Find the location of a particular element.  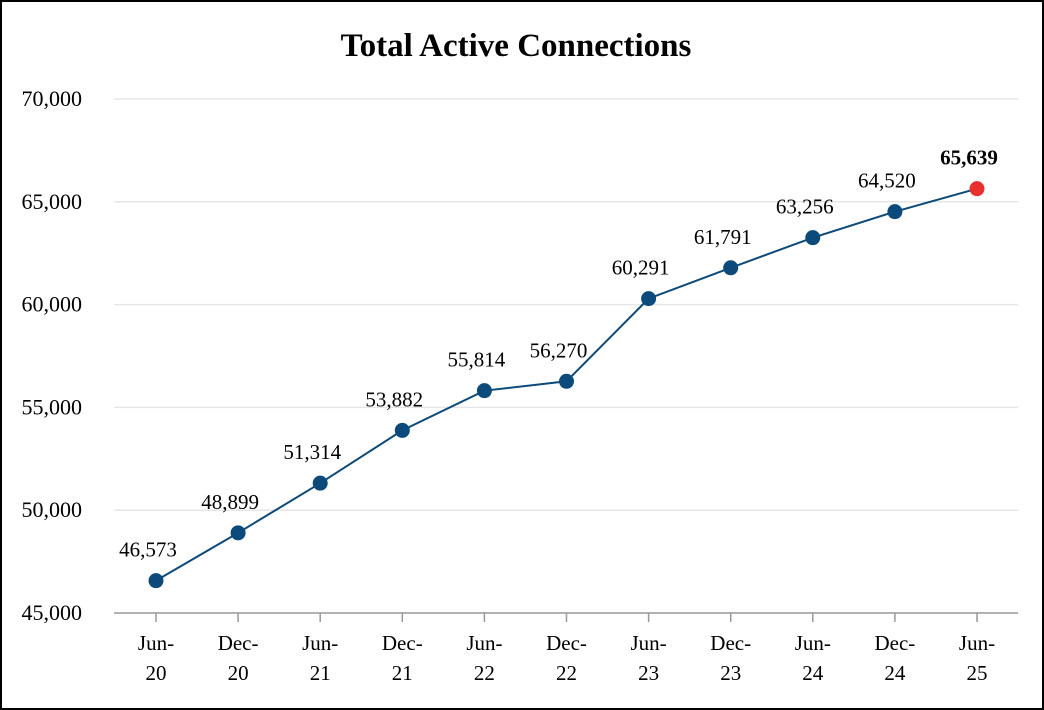

x-tick-label: Dec-22 is located at coordinates (566, 658).